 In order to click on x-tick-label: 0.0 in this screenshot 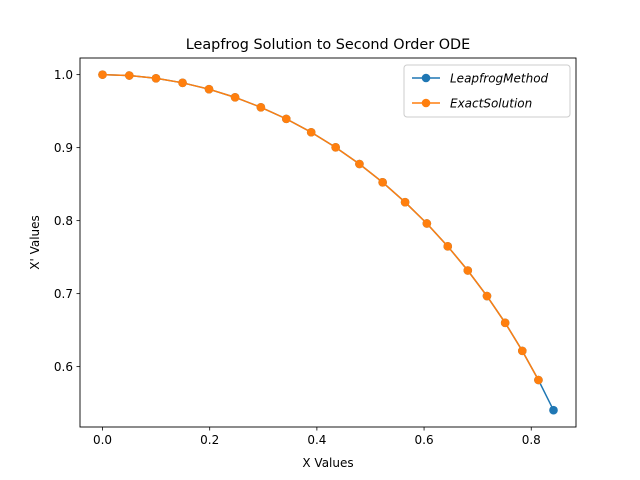, I will do `click(102, 440)`.